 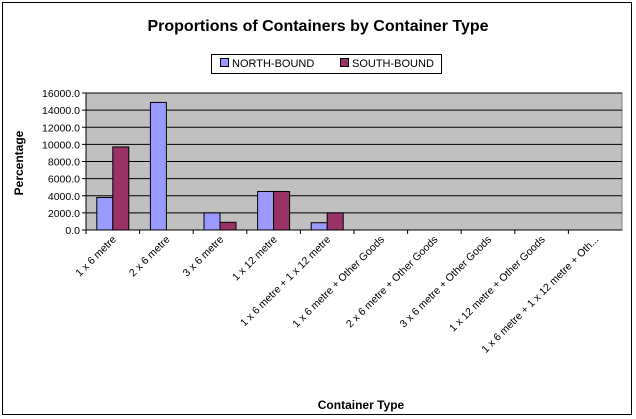 What do you see at coordinates (361, 405) in the screenshot?
I see `x-axis-title: Container Type` at bounding box center [361, 405].